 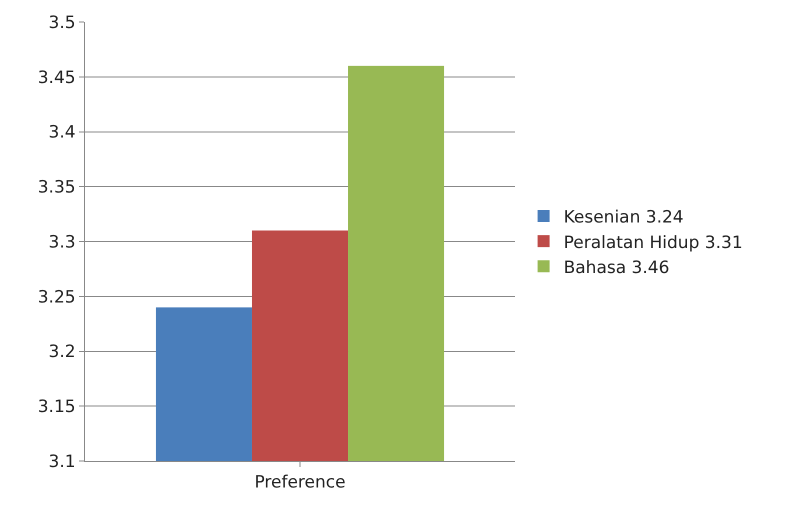 I want to click on y-tick-label: 3.35, so click(x=57, y=188).